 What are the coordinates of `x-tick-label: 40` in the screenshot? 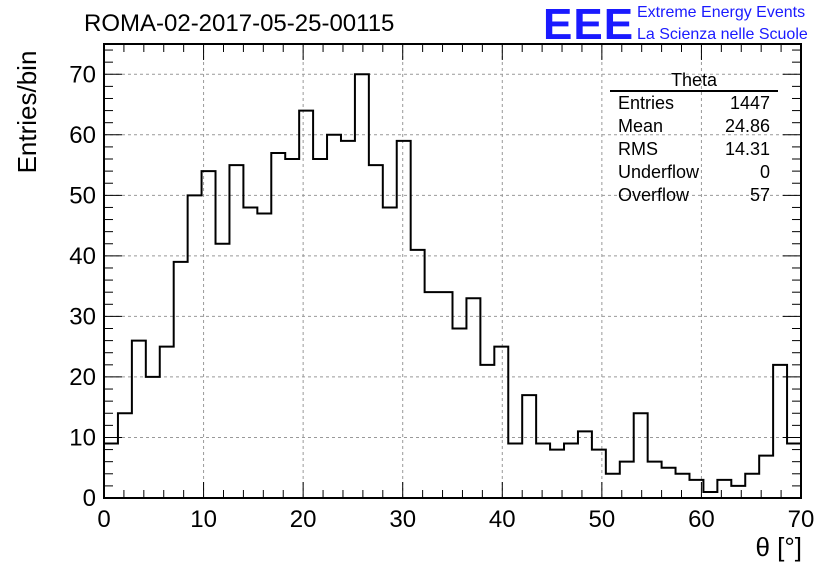 It's located at (502, 519).